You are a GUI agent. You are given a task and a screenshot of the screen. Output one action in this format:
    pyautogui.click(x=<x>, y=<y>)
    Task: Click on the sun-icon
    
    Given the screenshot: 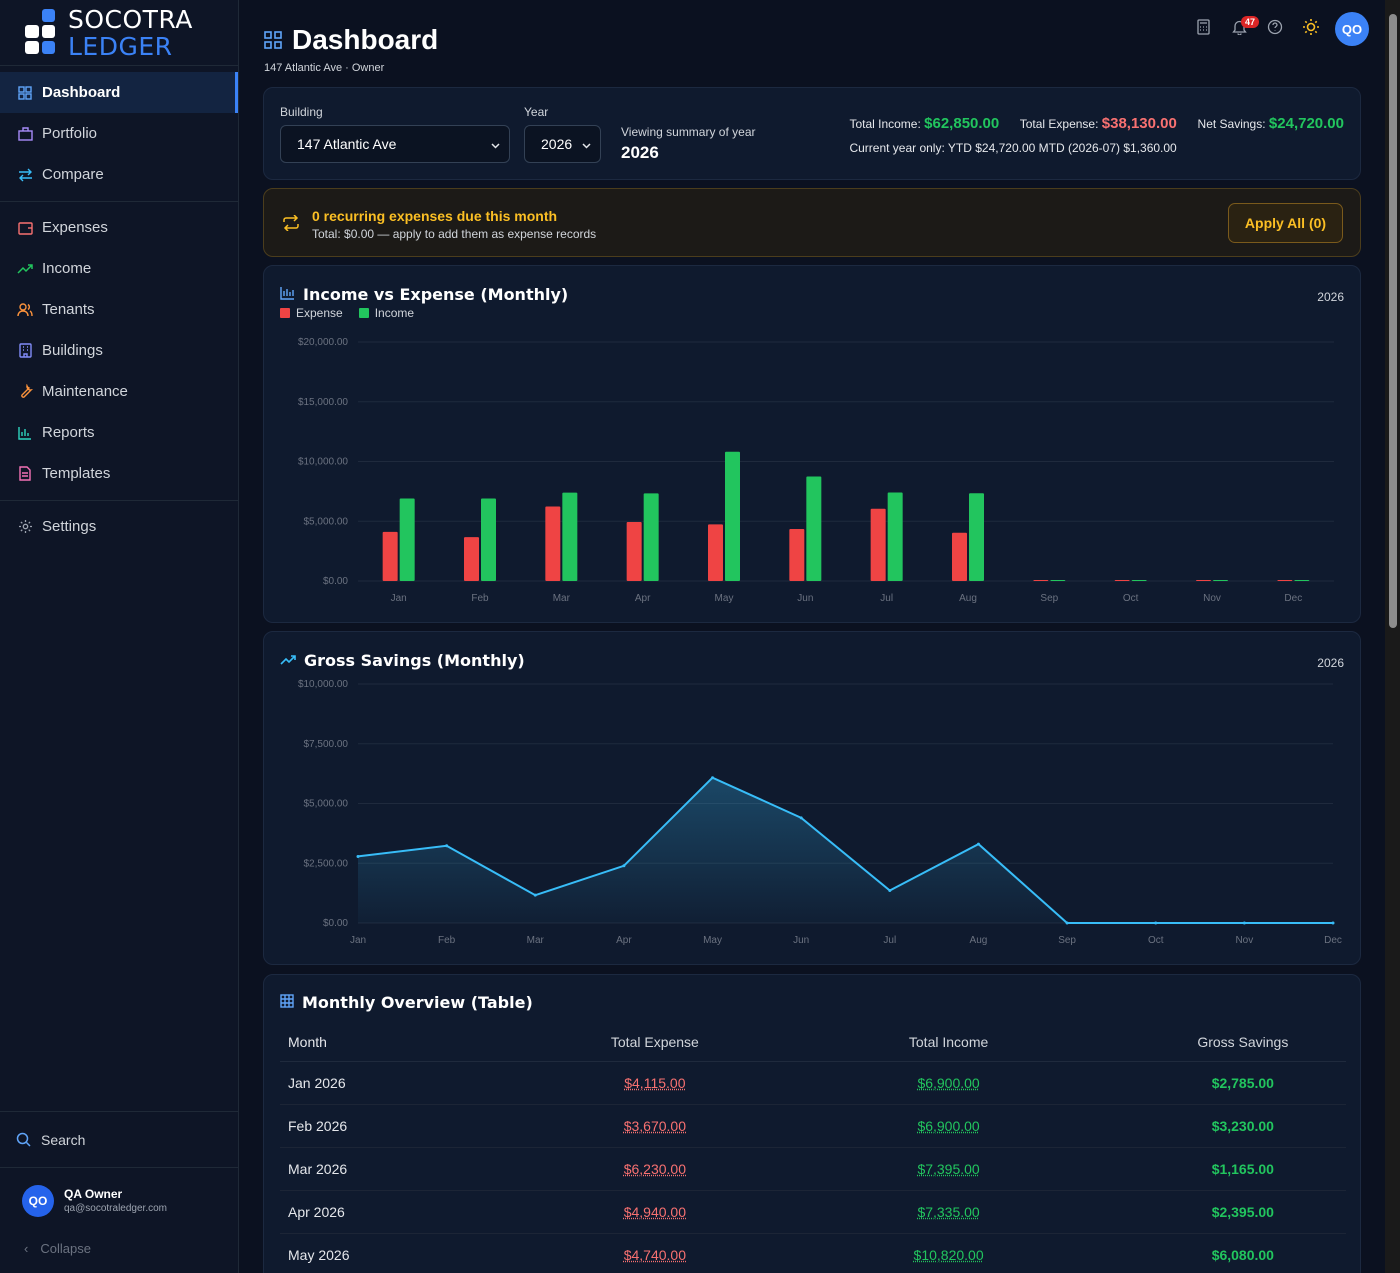 What is the action you would take?
    pyautogui.click(x=1311, y=29)
    